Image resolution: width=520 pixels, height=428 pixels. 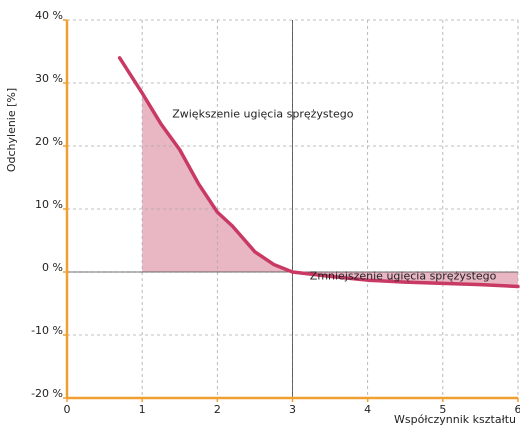 I want to click on annotation: Zmniejszenie ugięcia sprężystego, so click(x=403, y=275).